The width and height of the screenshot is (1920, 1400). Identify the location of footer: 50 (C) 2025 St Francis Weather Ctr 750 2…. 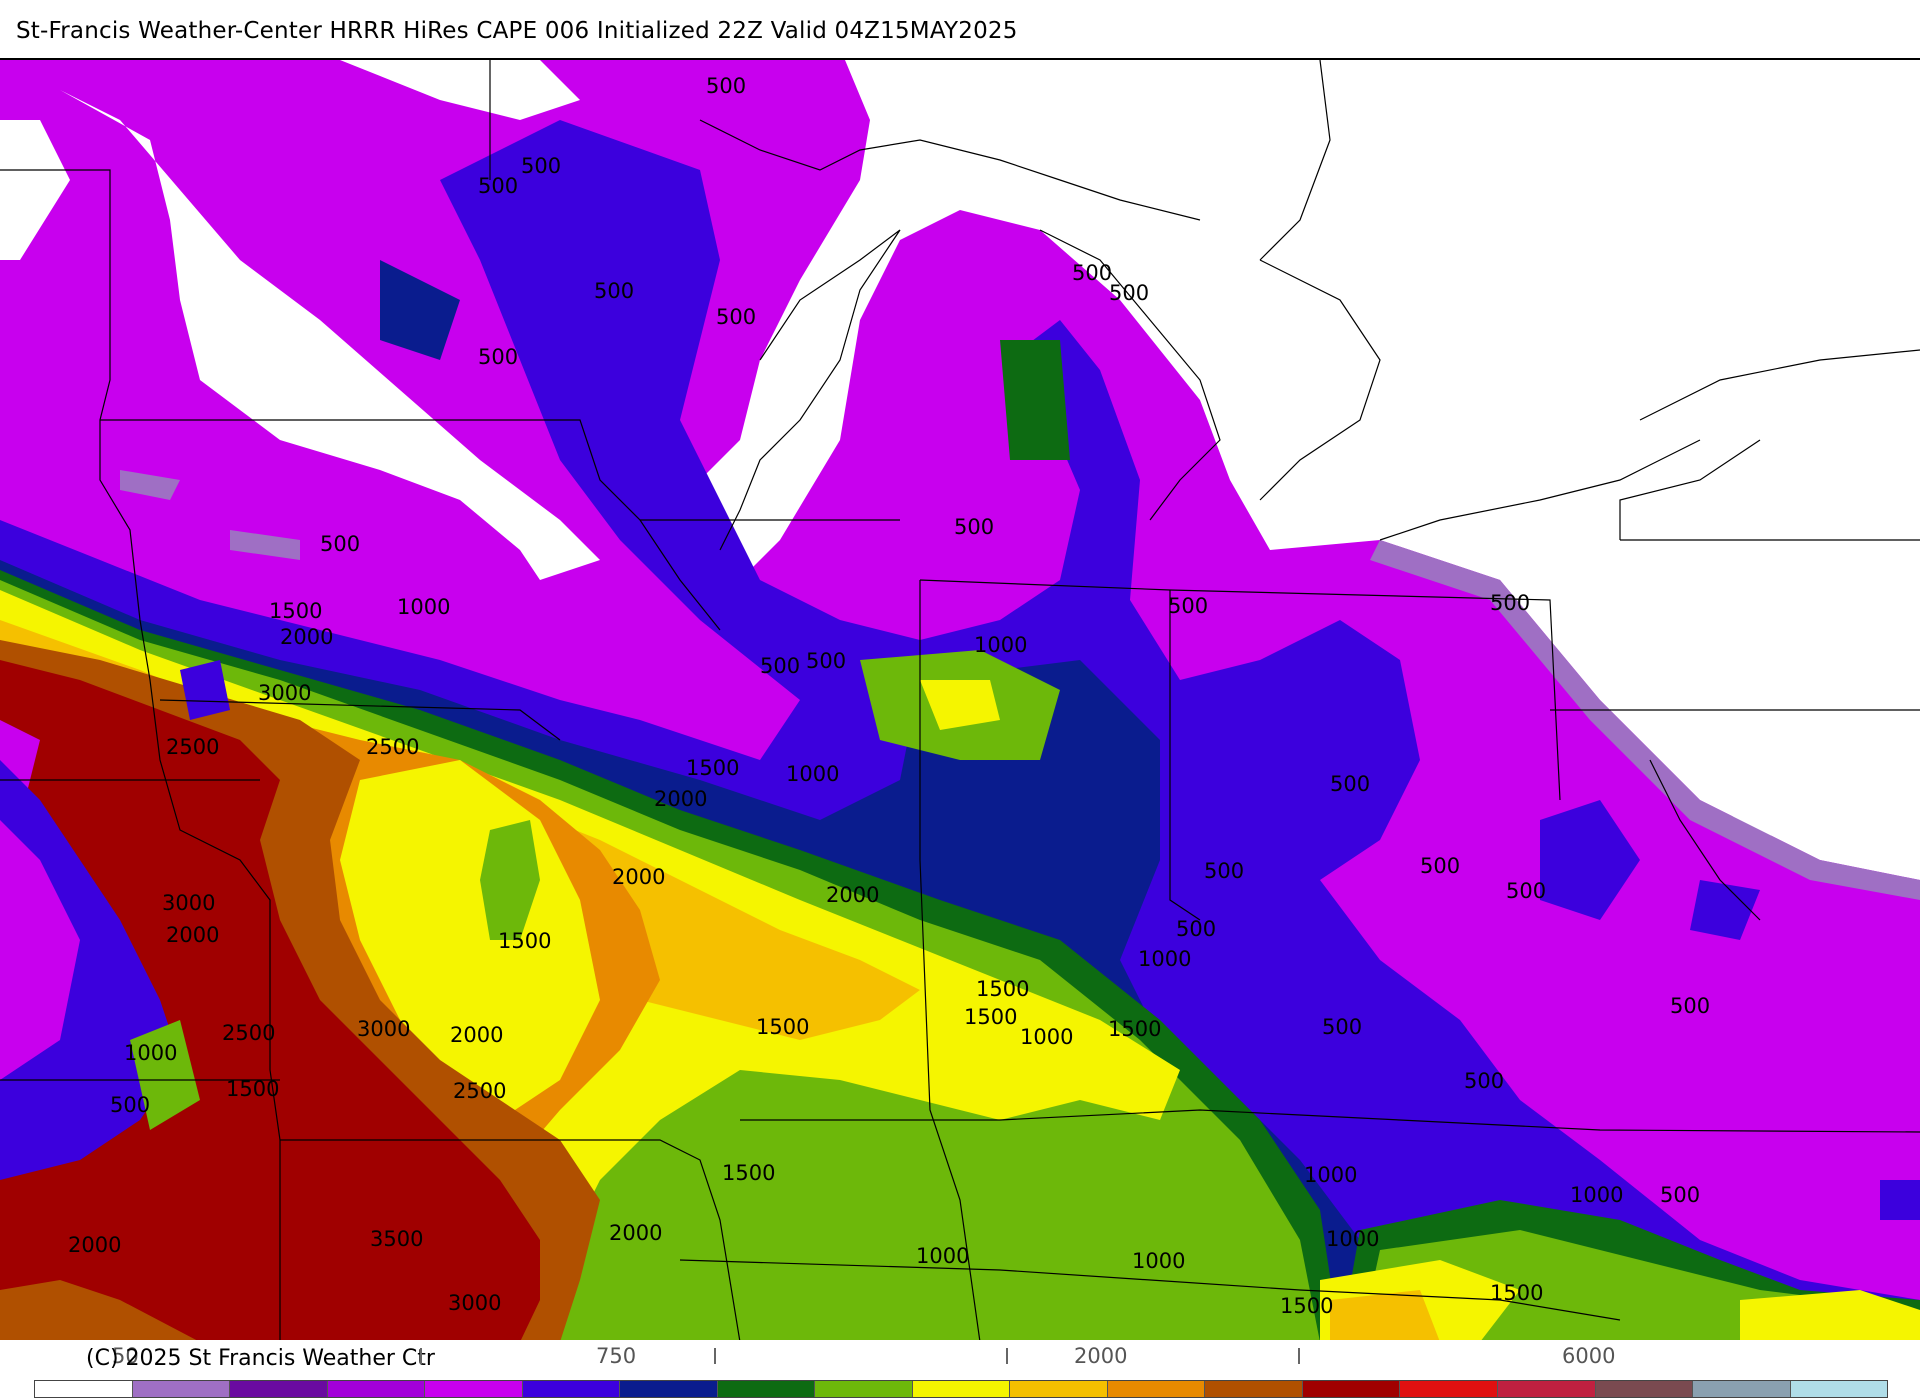
(960, 1370).